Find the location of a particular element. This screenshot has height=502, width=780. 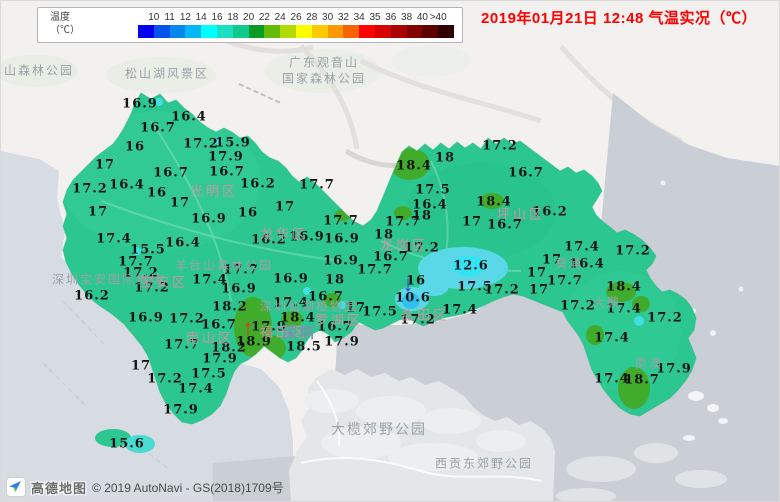

legend-tick: 16 is located at coordinates (217, 17).